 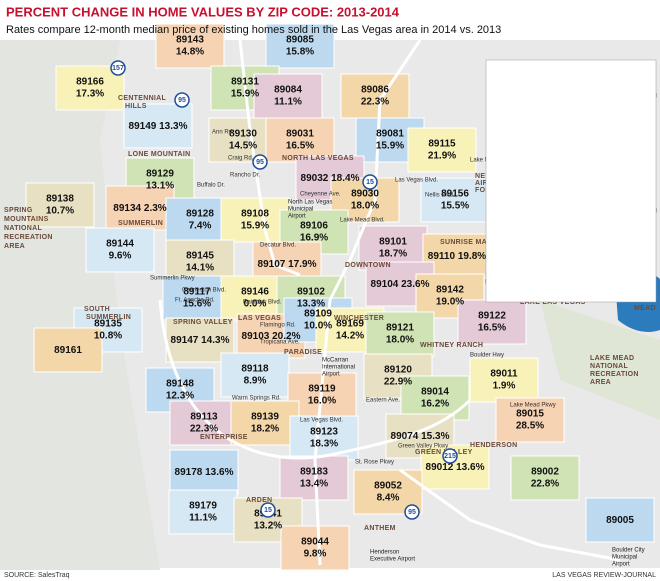 I want to click on zip-change: 0.0%, so click(x=255, y=304).